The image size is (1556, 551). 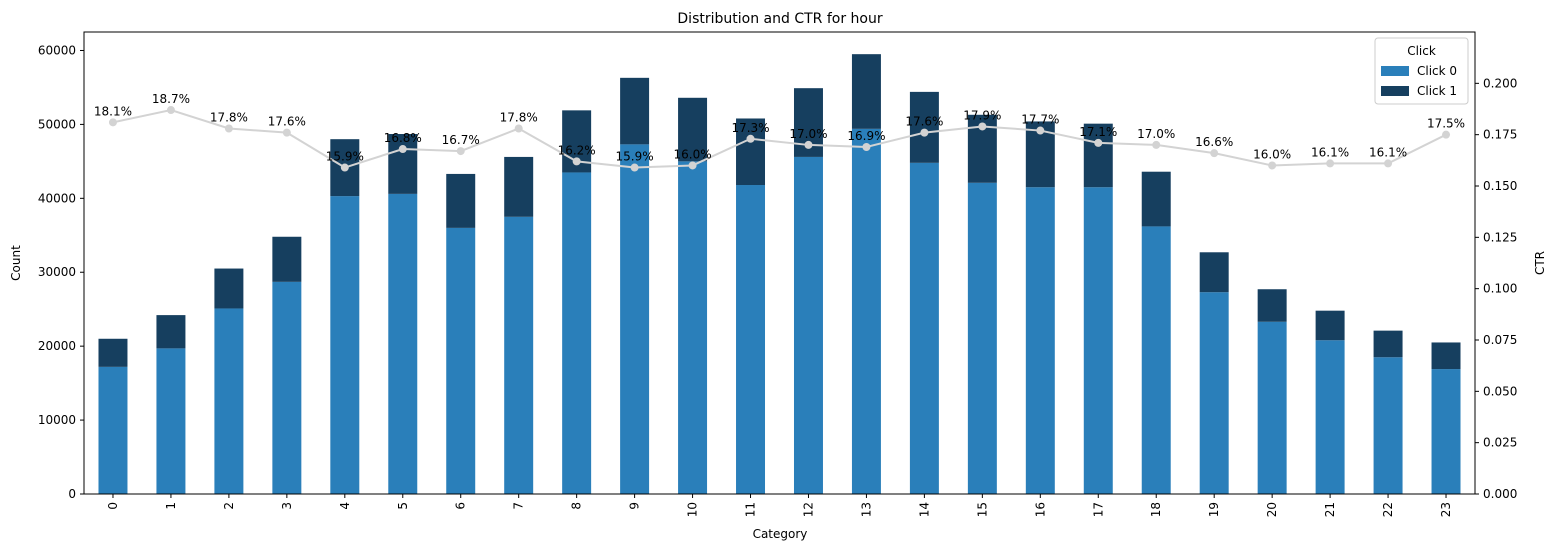 I want to click on x-tick-label-11: 11, so click(x=751, y=509).